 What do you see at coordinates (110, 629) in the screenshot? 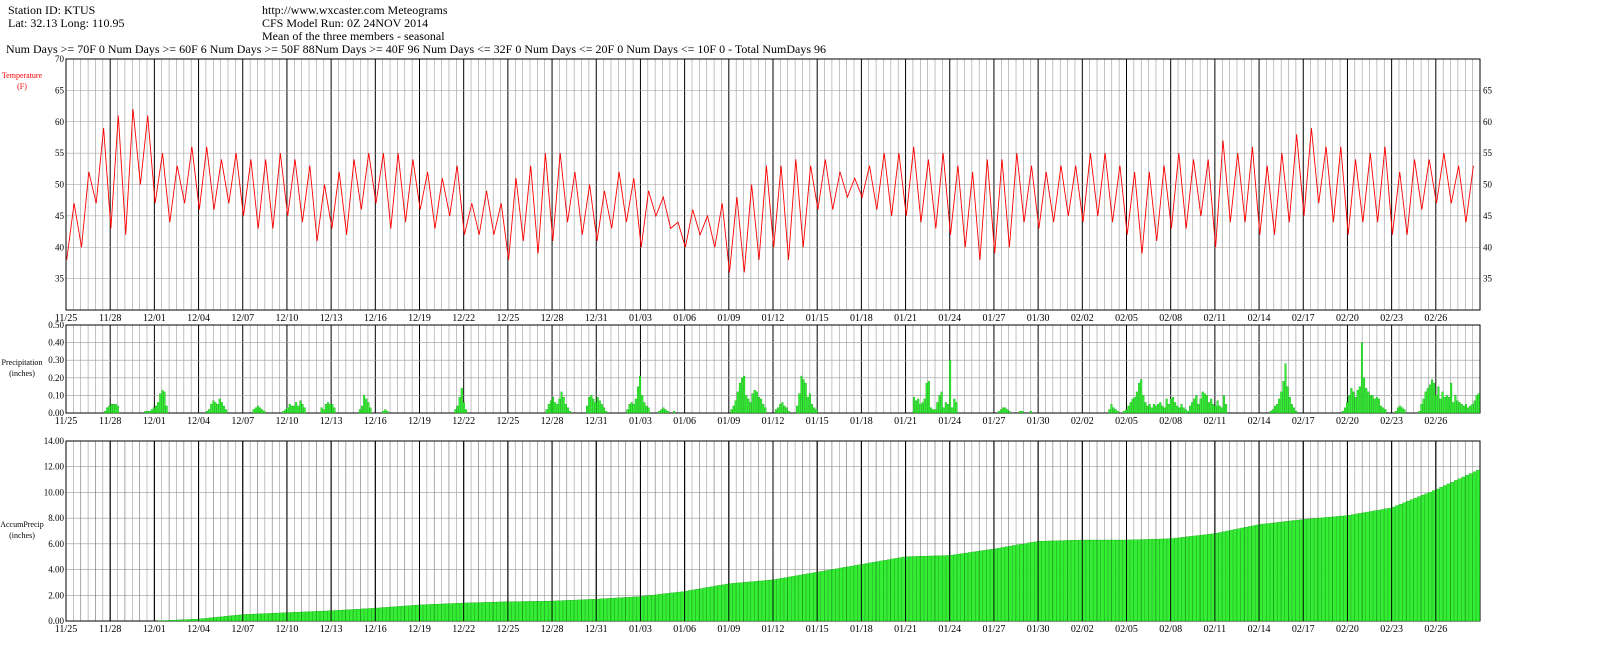
I see `x-tick-label: 11/28` at bounding box center [110, 629].